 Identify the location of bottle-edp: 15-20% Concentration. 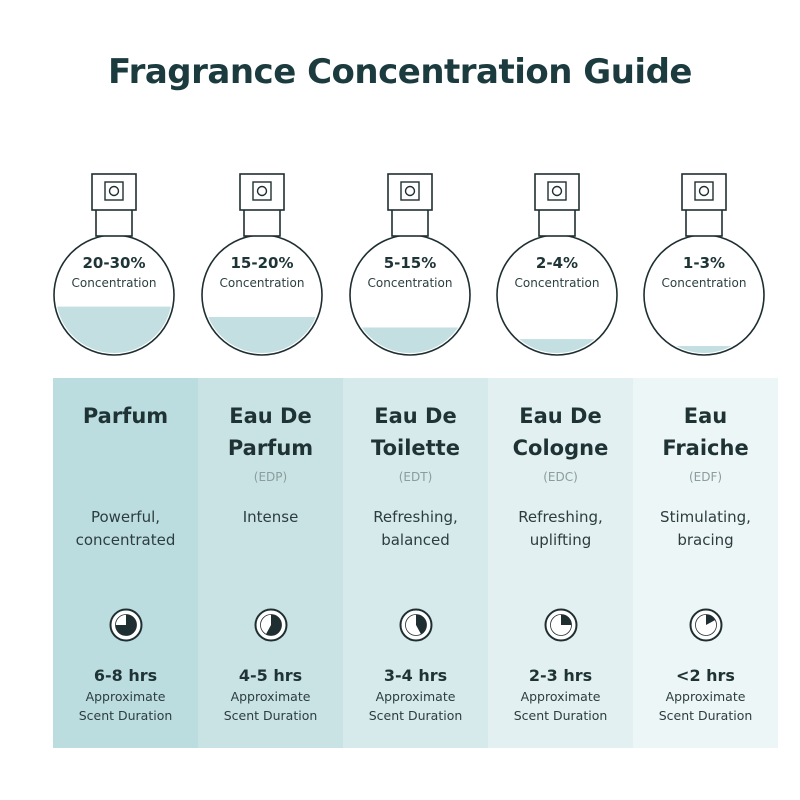
(262, 265).